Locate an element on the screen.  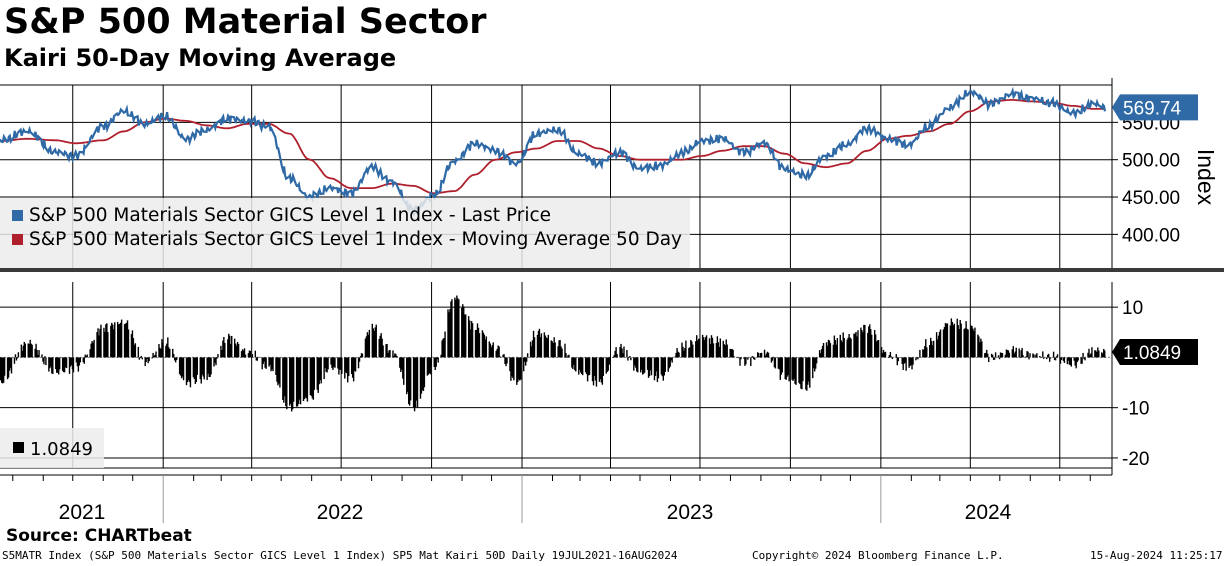
chart-title: S&P 500 Material Sector is located at coordinates (245, 22).